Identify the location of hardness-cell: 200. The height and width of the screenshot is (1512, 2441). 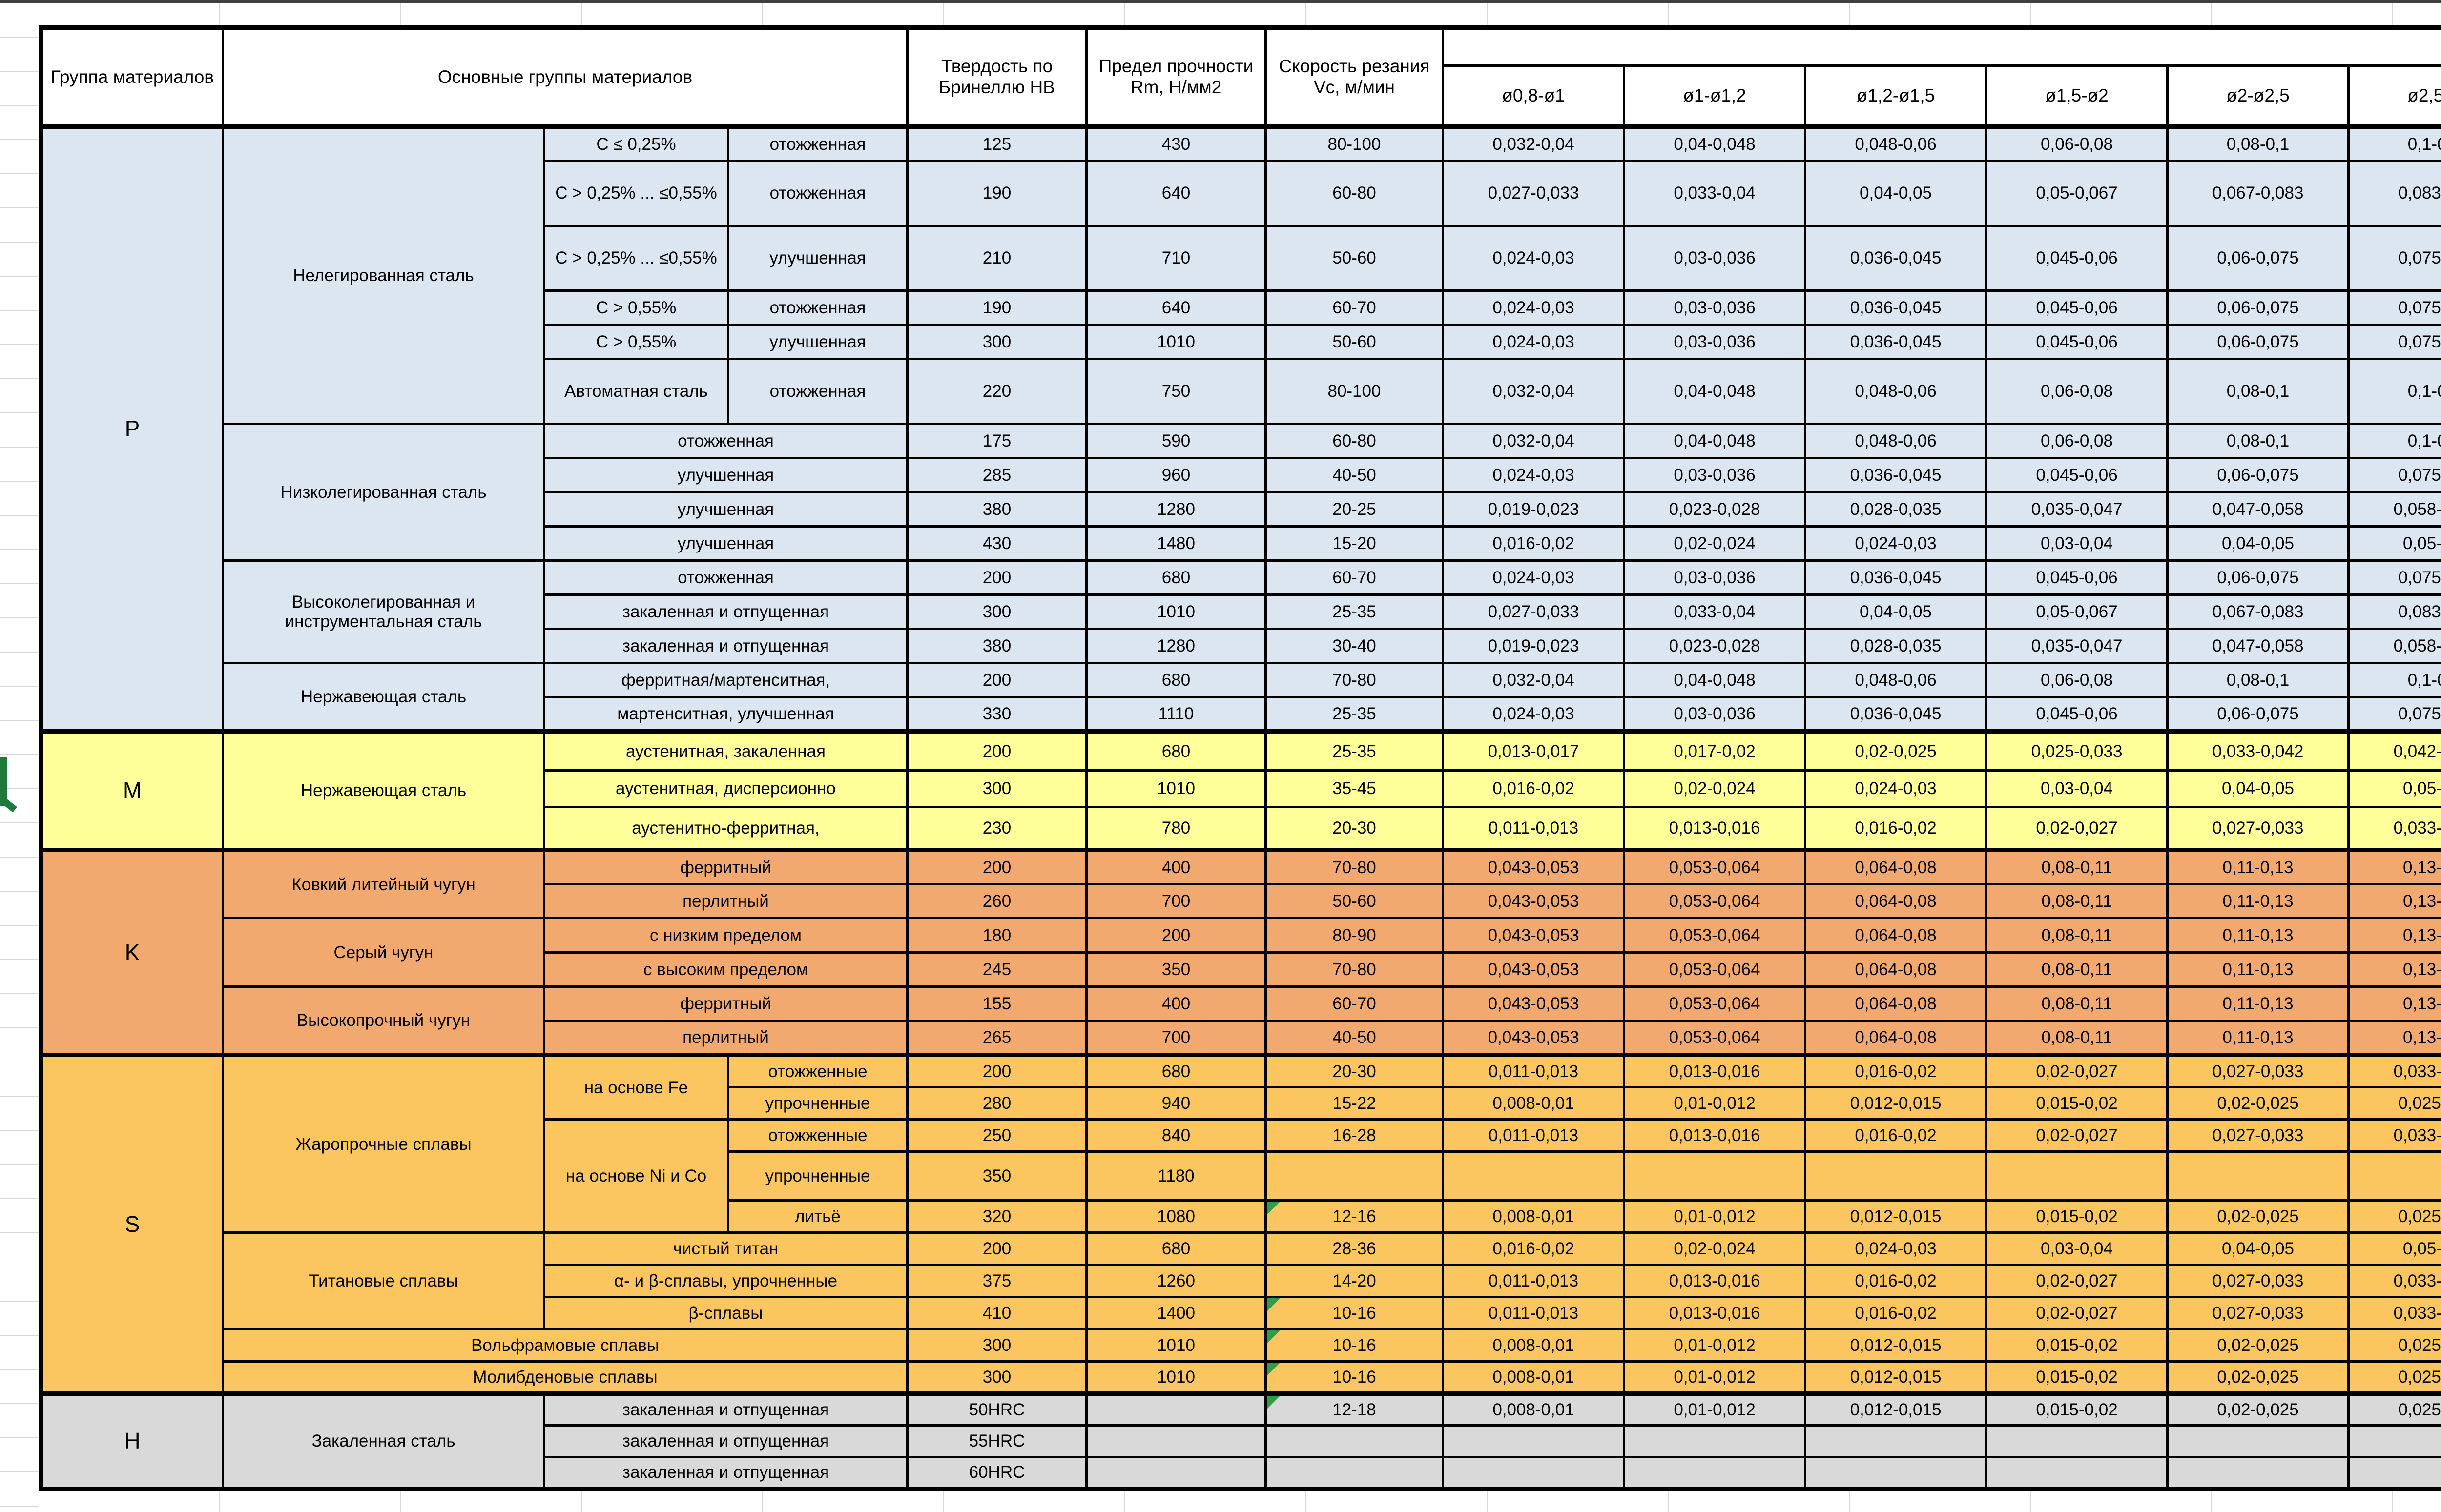
(997, 577).